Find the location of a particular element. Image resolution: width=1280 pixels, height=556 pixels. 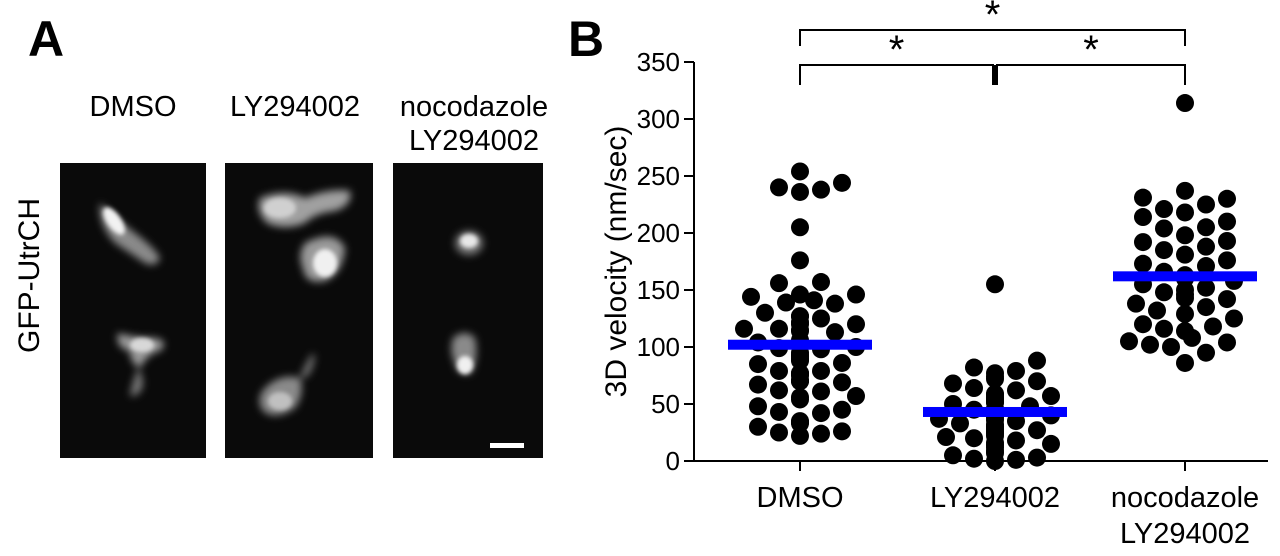

micrograph-nocodazole-ly294002 is located at coordinates (468, 310).